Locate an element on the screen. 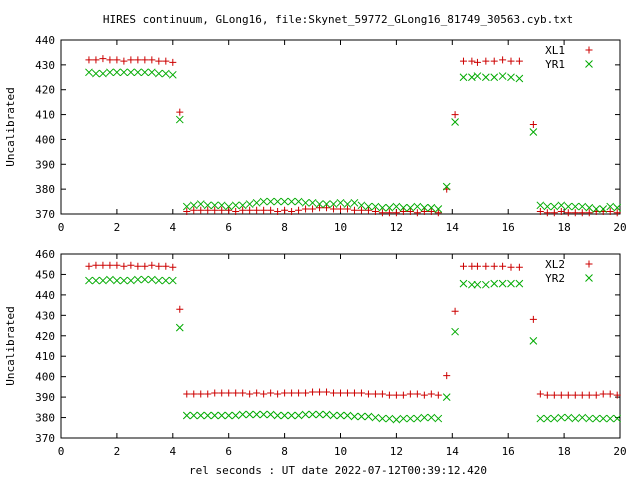 The image size is (640, 485). x-tick-label: 14 is located at coordinates (453, 451).